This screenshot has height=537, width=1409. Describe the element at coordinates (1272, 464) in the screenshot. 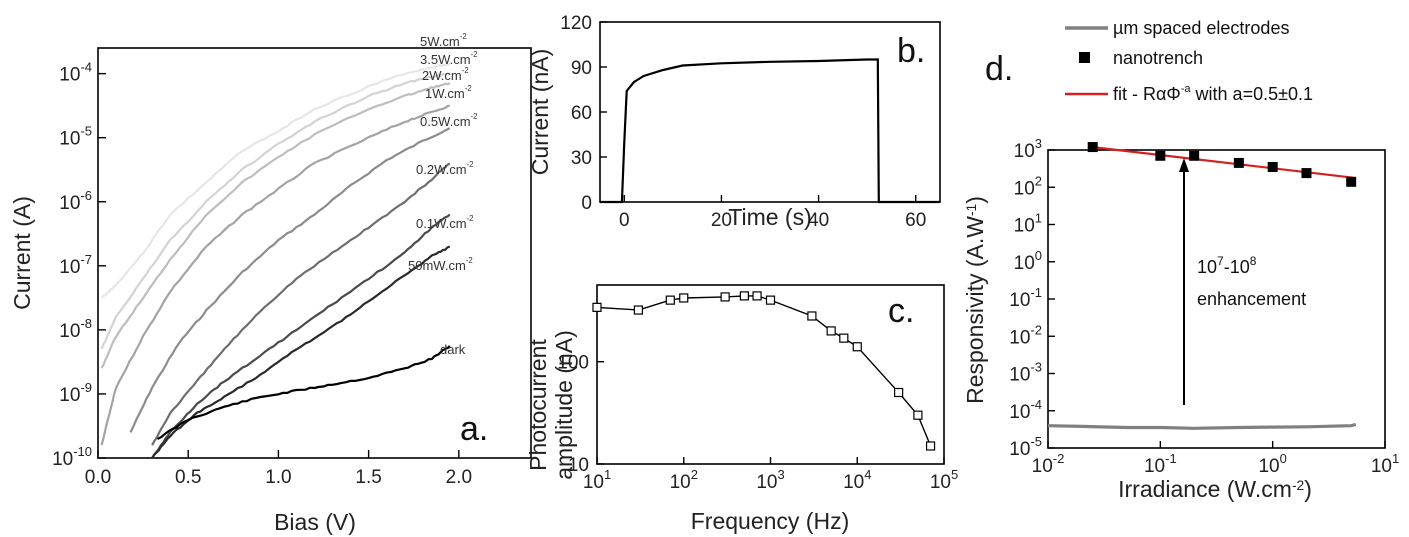

I see `panel-d-xtick-label: 10⁰` at that location.